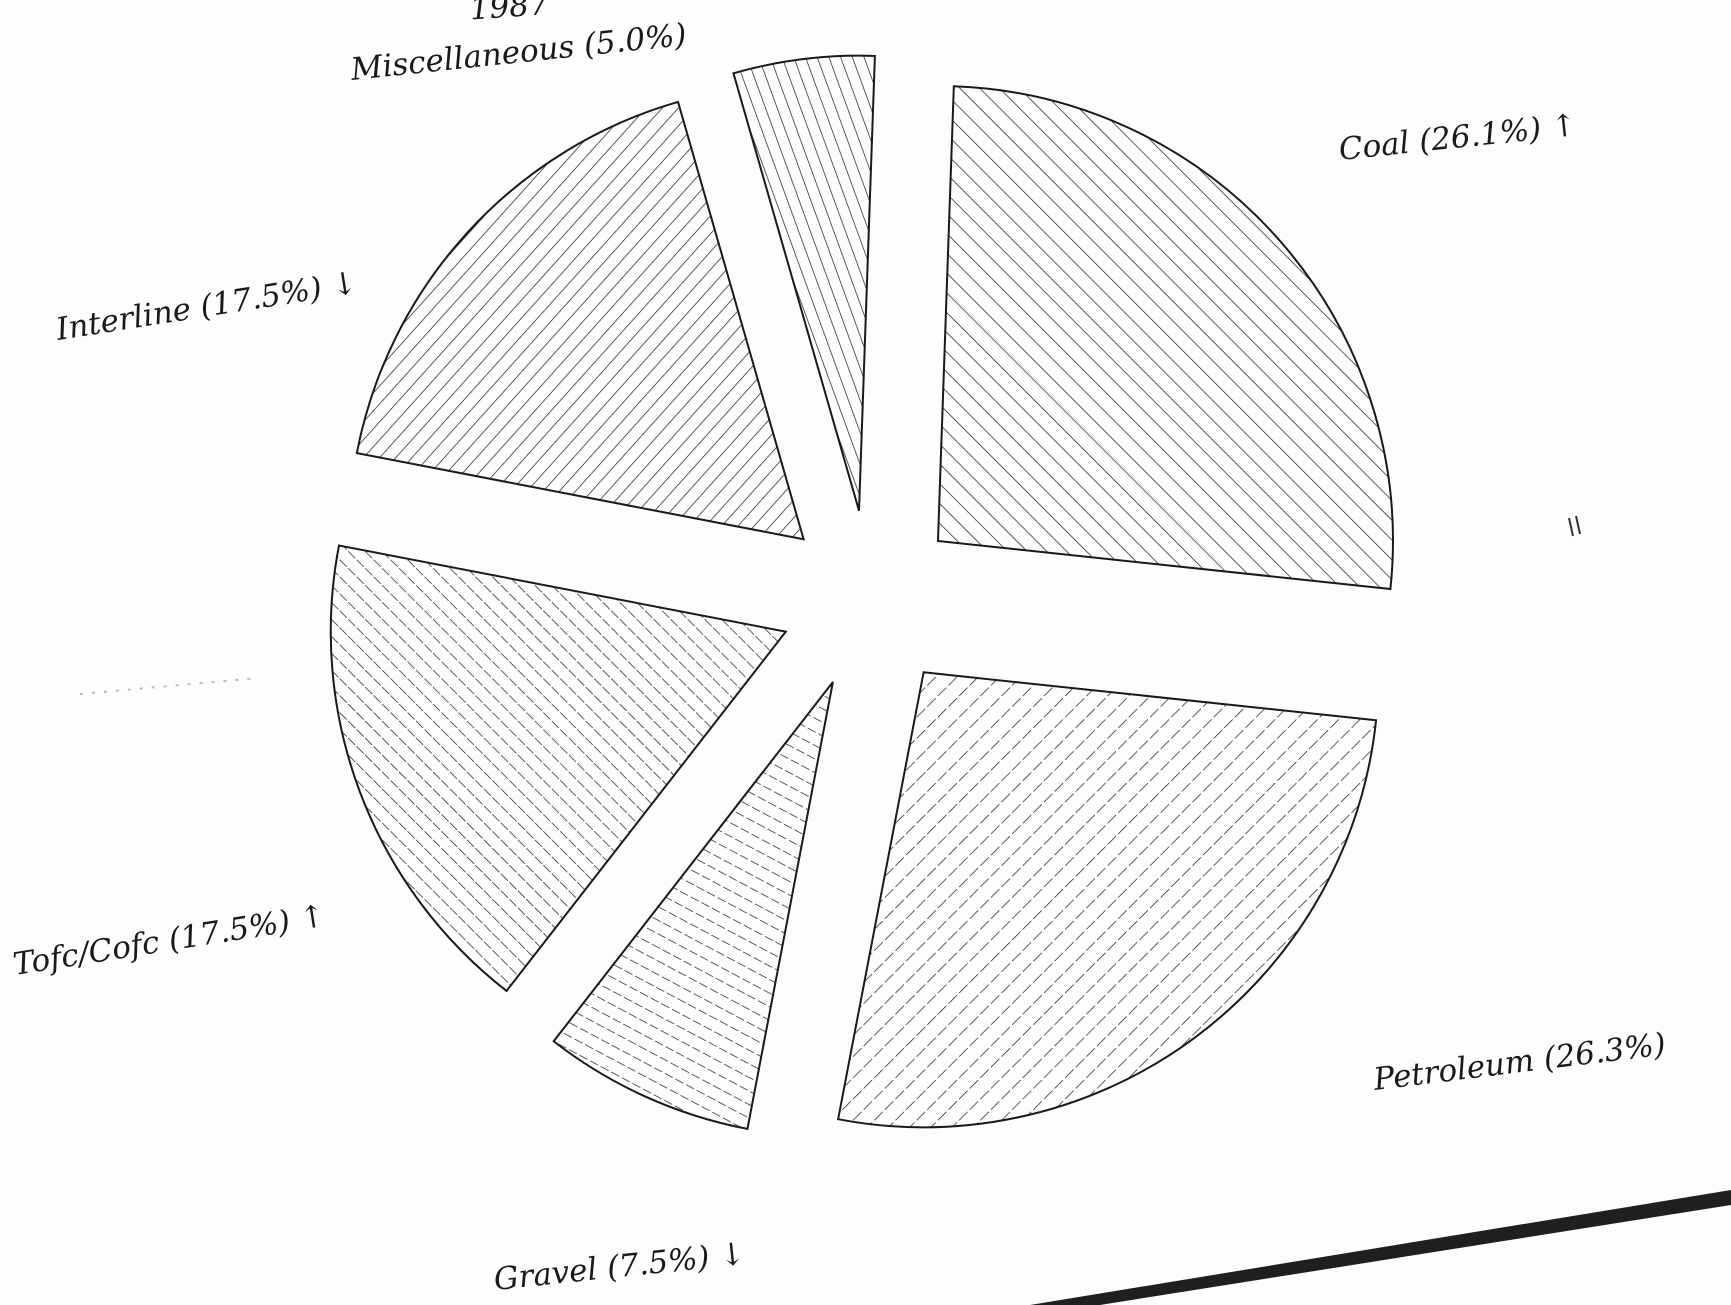  What do you see at coordinates (518, 52) in the screenshot?
I see `slice-label-miscellaneous: Miscellaneous (5.0%)` at bounding box center [518, 52].